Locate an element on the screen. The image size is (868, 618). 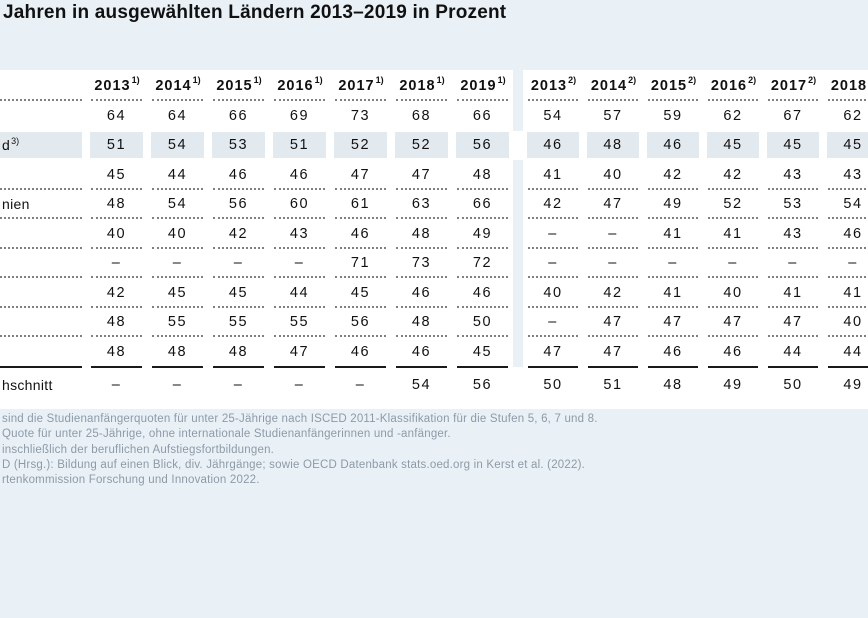
row-label-cell is located at coordinates (43, 175).